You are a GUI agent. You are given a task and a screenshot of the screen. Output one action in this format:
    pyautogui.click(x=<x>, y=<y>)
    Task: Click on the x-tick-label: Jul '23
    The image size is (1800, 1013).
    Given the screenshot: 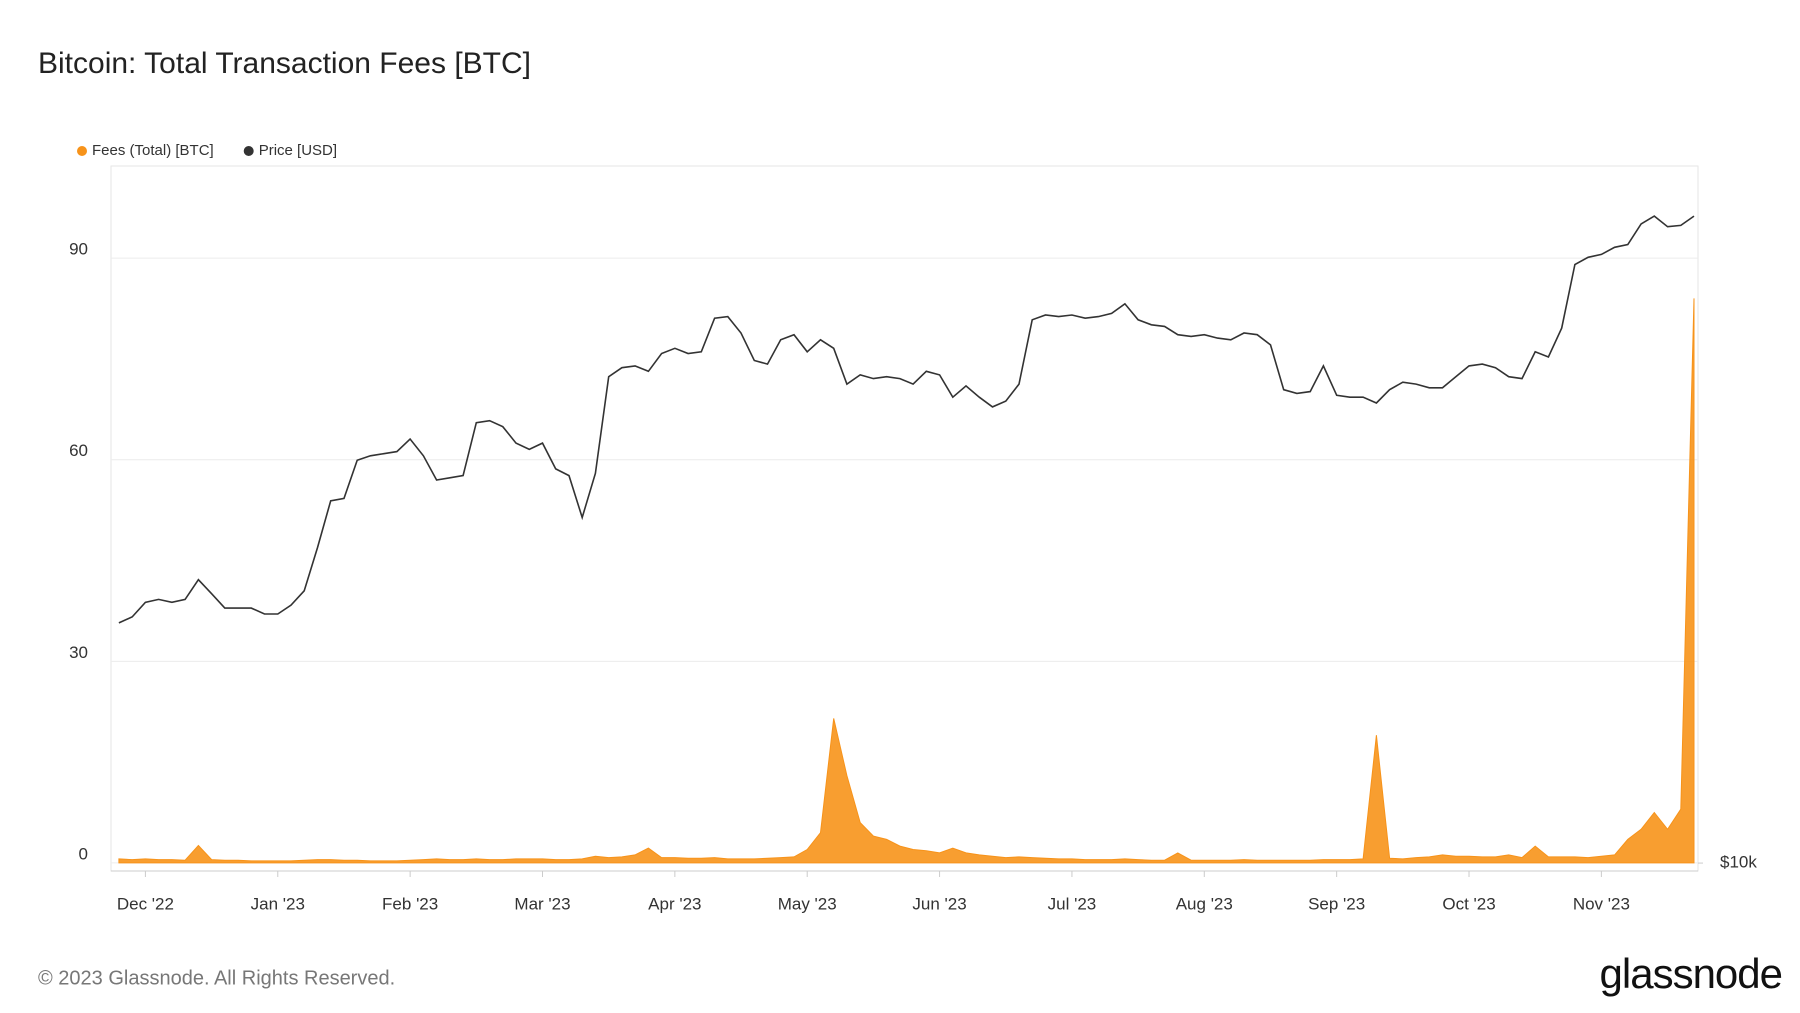 What is the action you would take?
    pyautogui.click(x=1072, y=903)
    